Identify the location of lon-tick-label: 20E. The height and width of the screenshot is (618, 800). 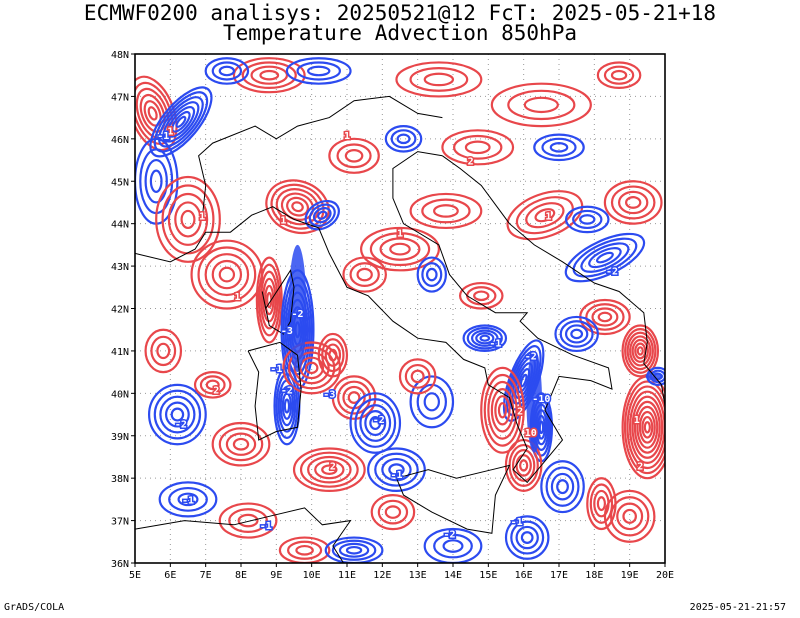
(665, 575).